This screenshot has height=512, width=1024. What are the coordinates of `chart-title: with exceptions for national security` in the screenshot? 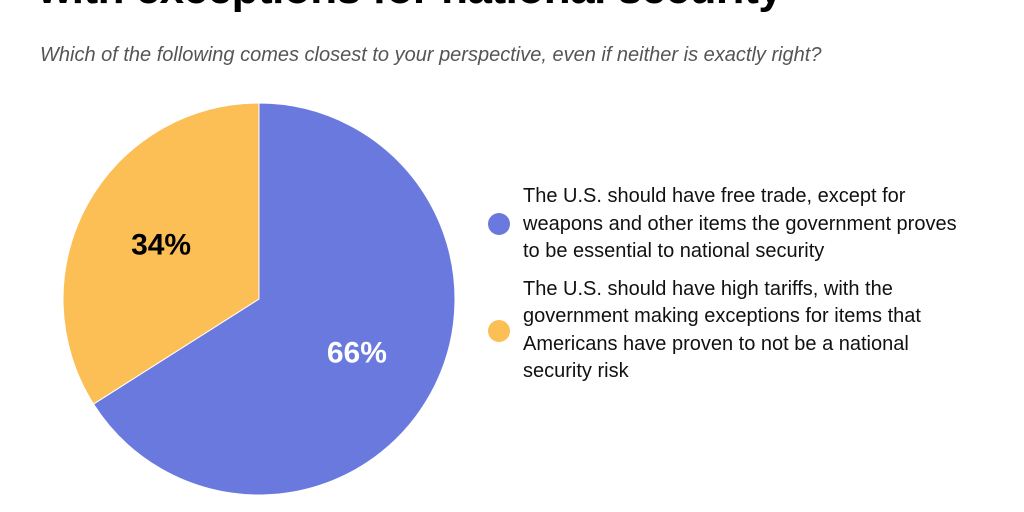 It's located at (410, 7).